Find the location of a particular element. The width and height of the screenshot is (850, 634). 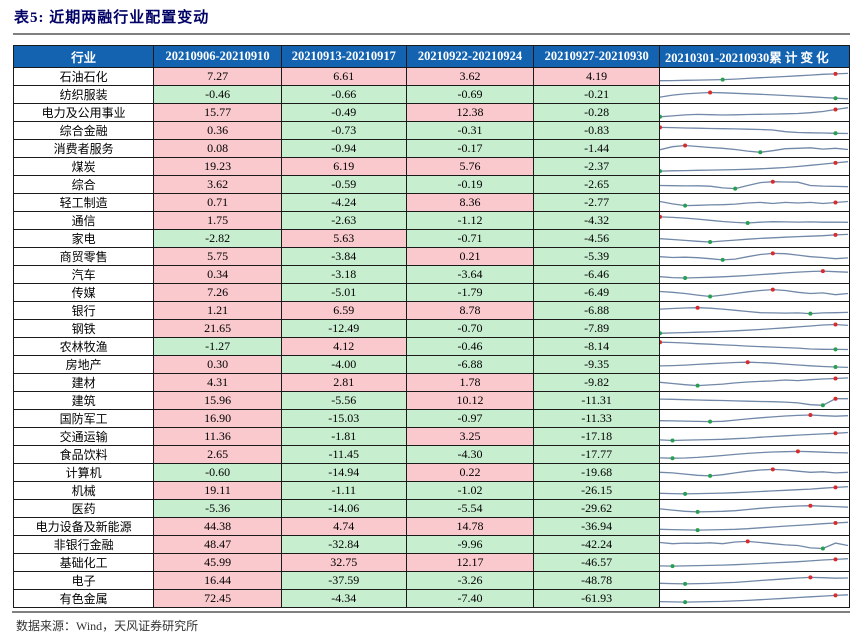

industry-cell: 电力及公用事业 is located at coordinates (83, 112).